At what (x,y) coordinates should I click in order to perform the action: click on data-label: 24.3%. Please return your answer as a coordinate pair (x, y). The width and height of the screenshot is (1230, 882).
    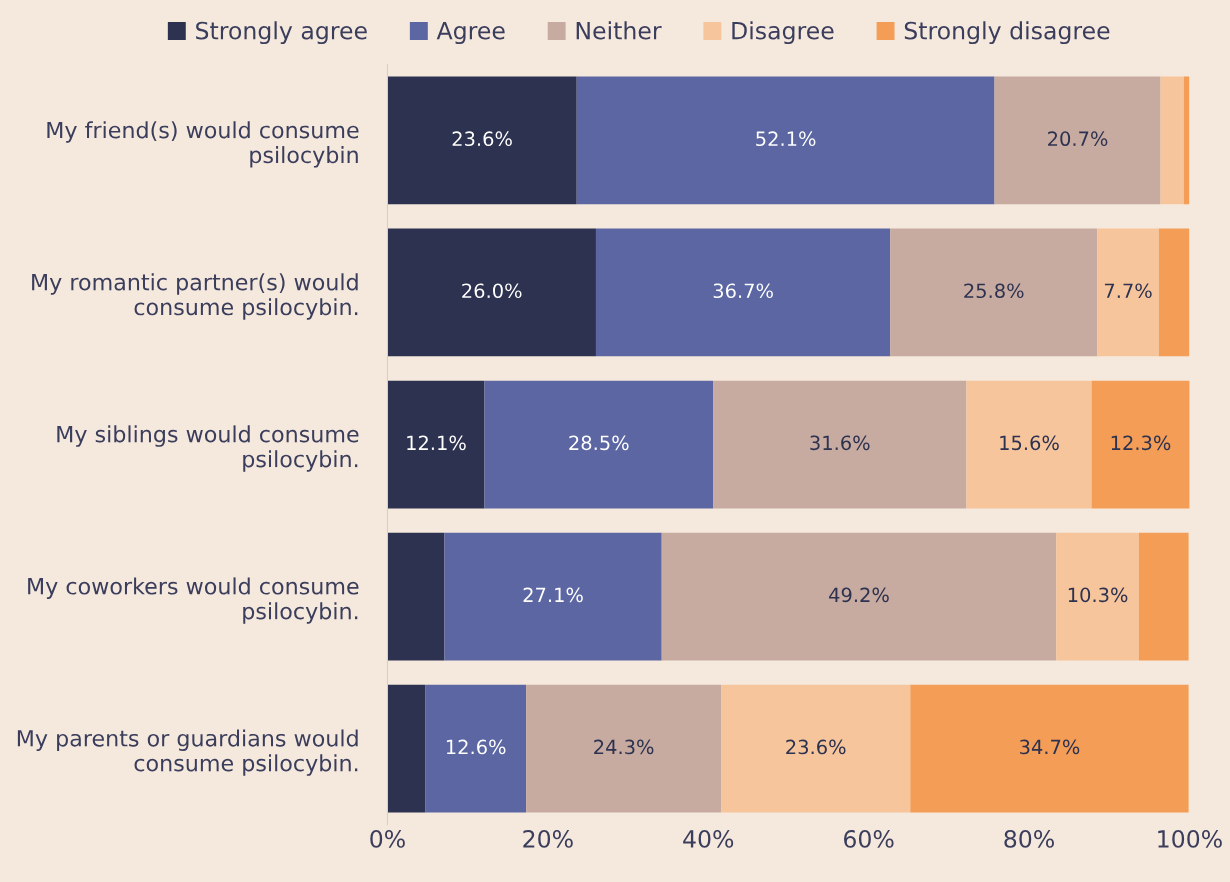
    Looking at the image, I should click on (624, 747).